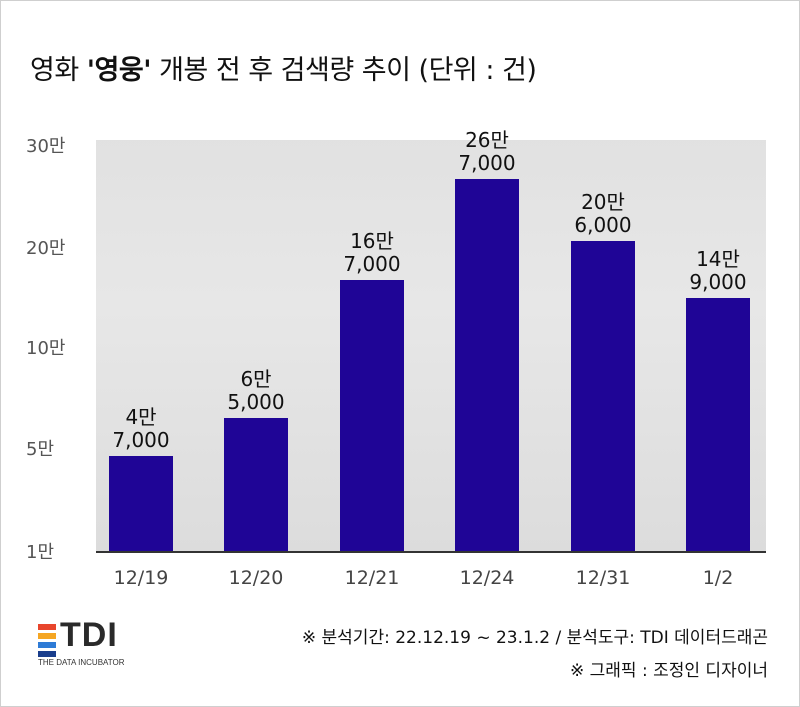 The height and width of the screenshot is (707, 800). I want to click on bar-value-label: 4만 7,000, so click(141, 428).